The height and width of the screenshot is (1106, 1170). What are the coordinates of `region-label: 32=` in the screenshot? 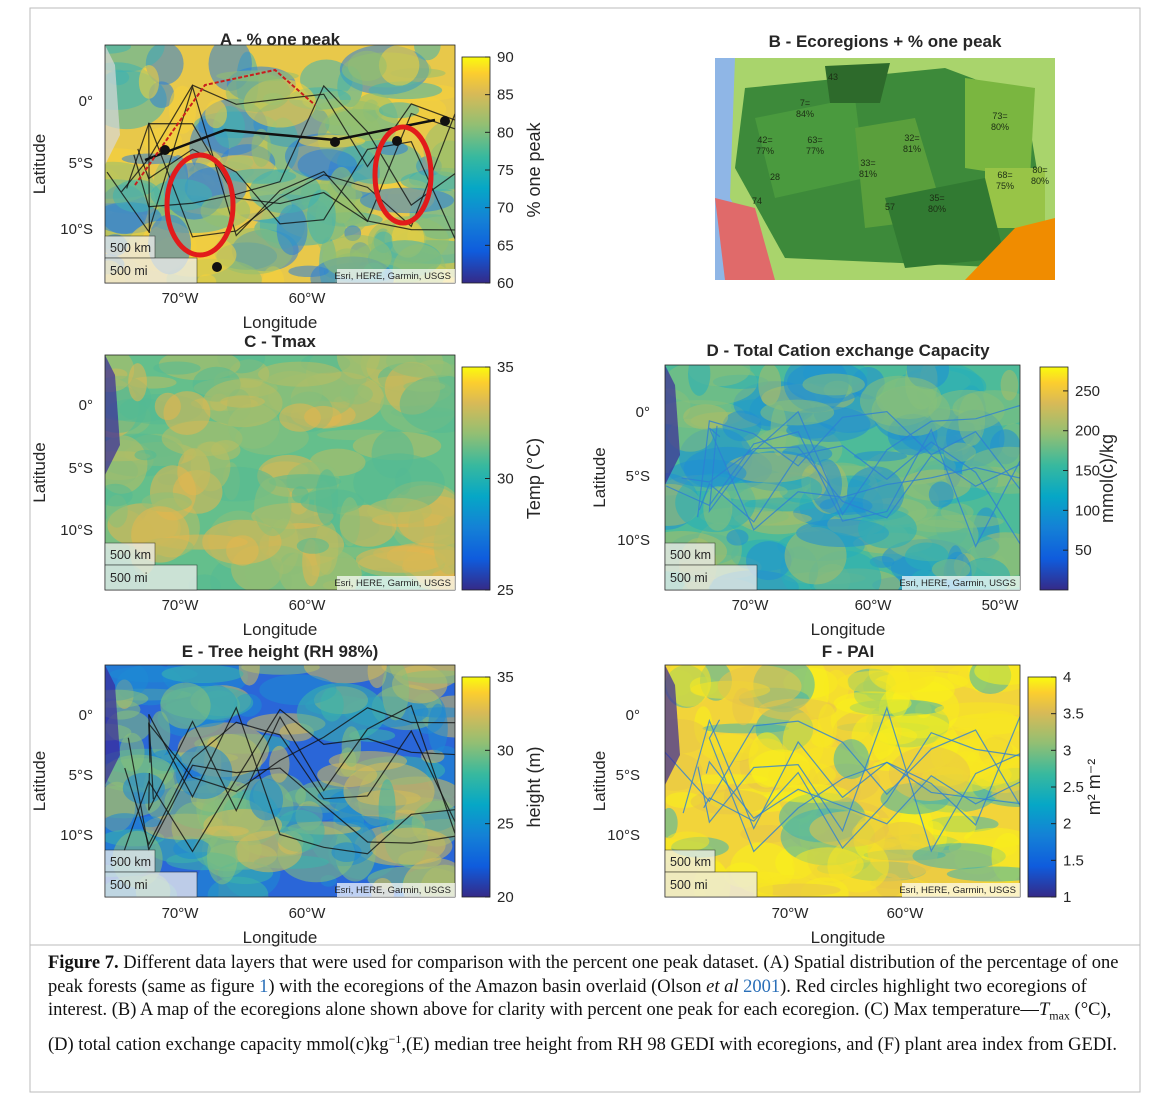 It's located at (911, 138).